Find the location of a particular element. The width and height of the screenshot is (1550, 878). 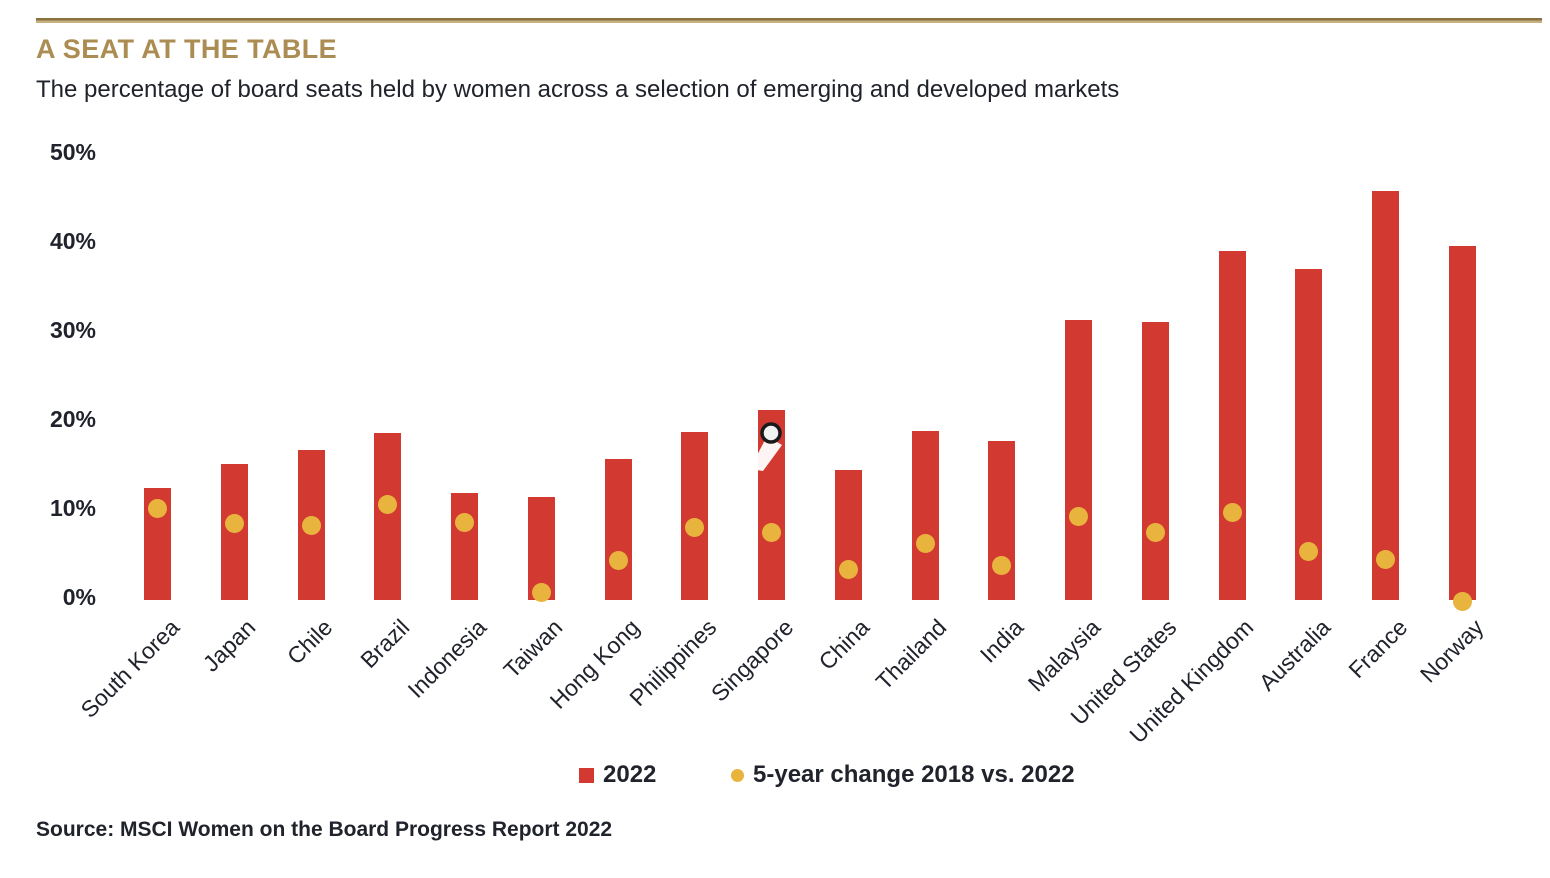

change-dot-australia is located at coordinates (1309, 551).